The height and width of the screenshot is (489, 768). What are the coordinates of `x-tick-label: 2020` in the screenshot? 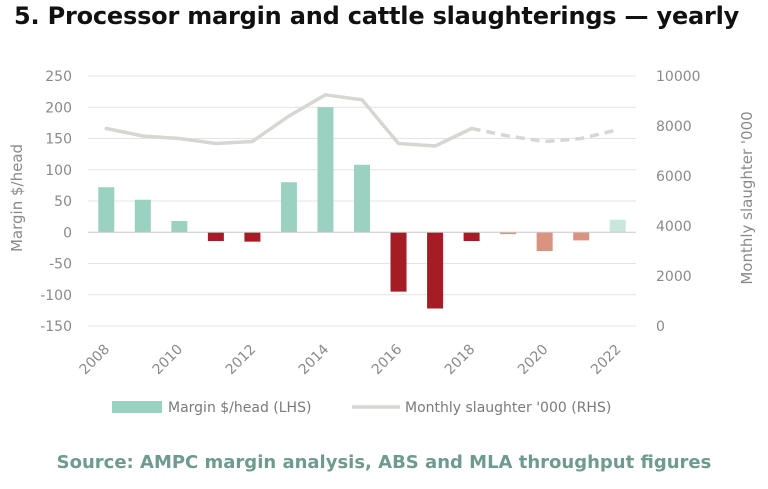 It's located at (533, 360).